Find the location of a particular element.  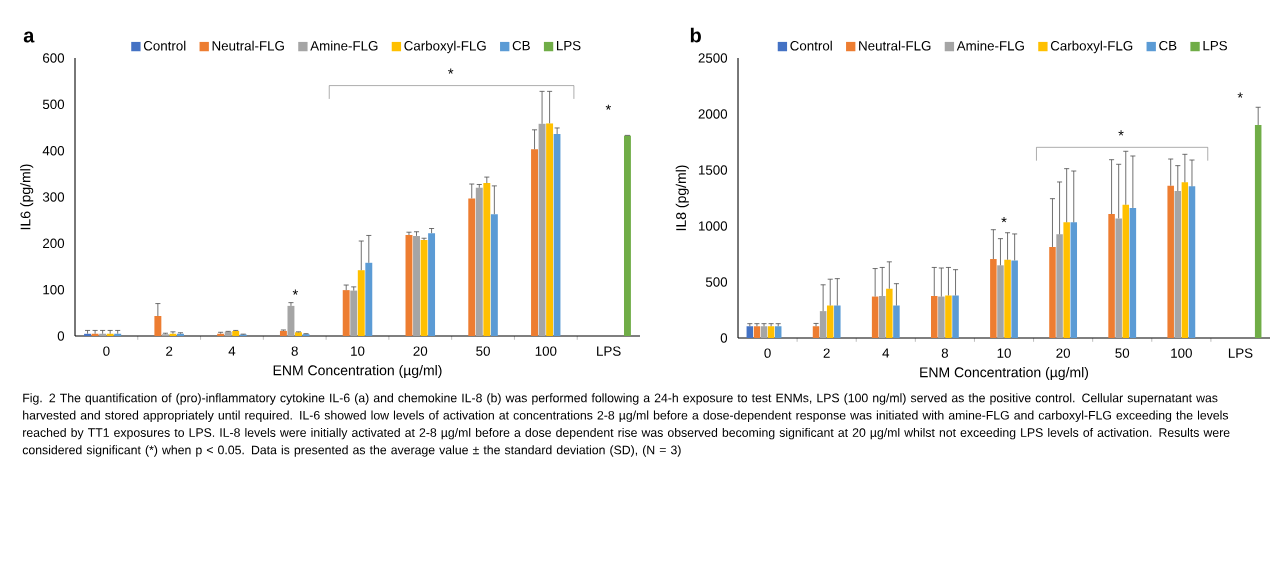

y-tick-label: 100 is located at coordinates (54, 289).